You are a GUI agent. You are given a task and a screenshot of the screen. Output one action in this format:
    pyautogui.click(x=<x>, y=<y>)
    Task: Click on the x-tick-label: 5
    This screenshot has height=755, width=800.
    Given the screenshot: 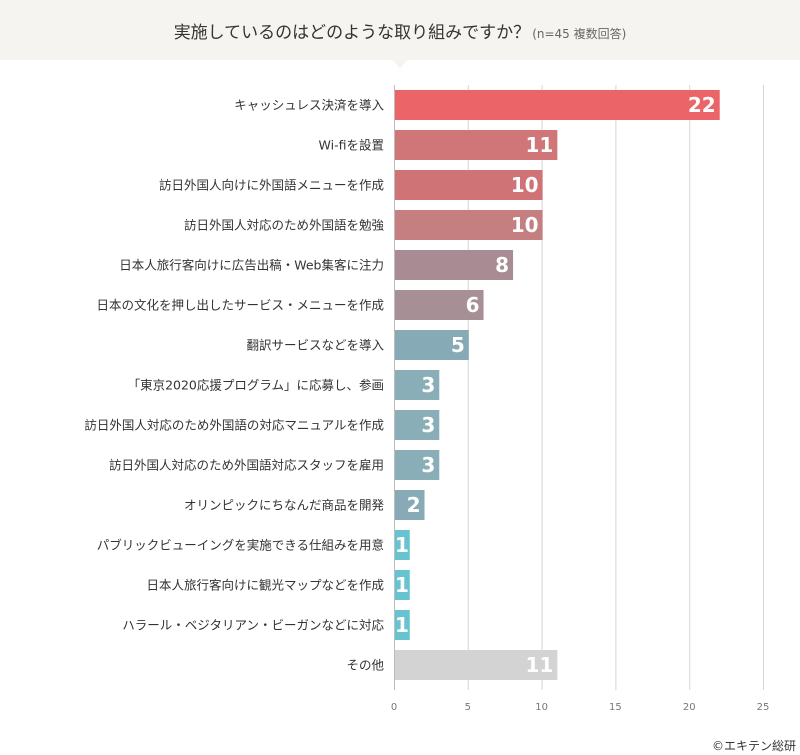 What is the action you would take?
    pyautogui.click(x=468, y=707)
    